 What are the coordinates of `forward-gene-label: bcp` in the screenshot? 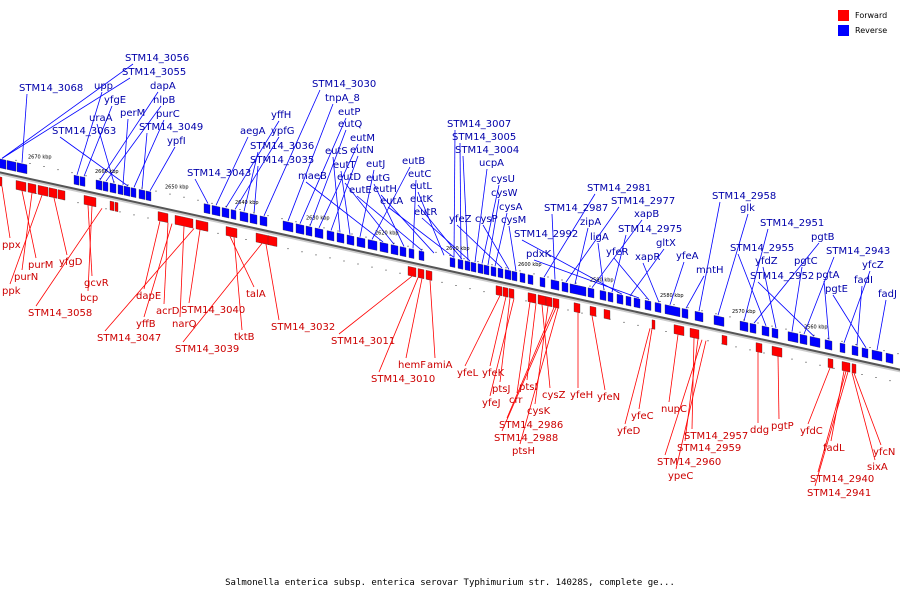 It's located at (89, 298).